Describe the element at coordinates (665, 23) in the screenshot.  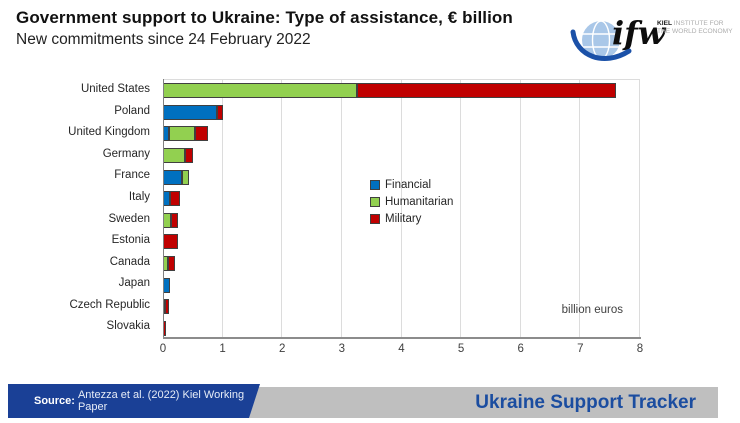
I see `logo-kiel-text: KIEL` at that location.